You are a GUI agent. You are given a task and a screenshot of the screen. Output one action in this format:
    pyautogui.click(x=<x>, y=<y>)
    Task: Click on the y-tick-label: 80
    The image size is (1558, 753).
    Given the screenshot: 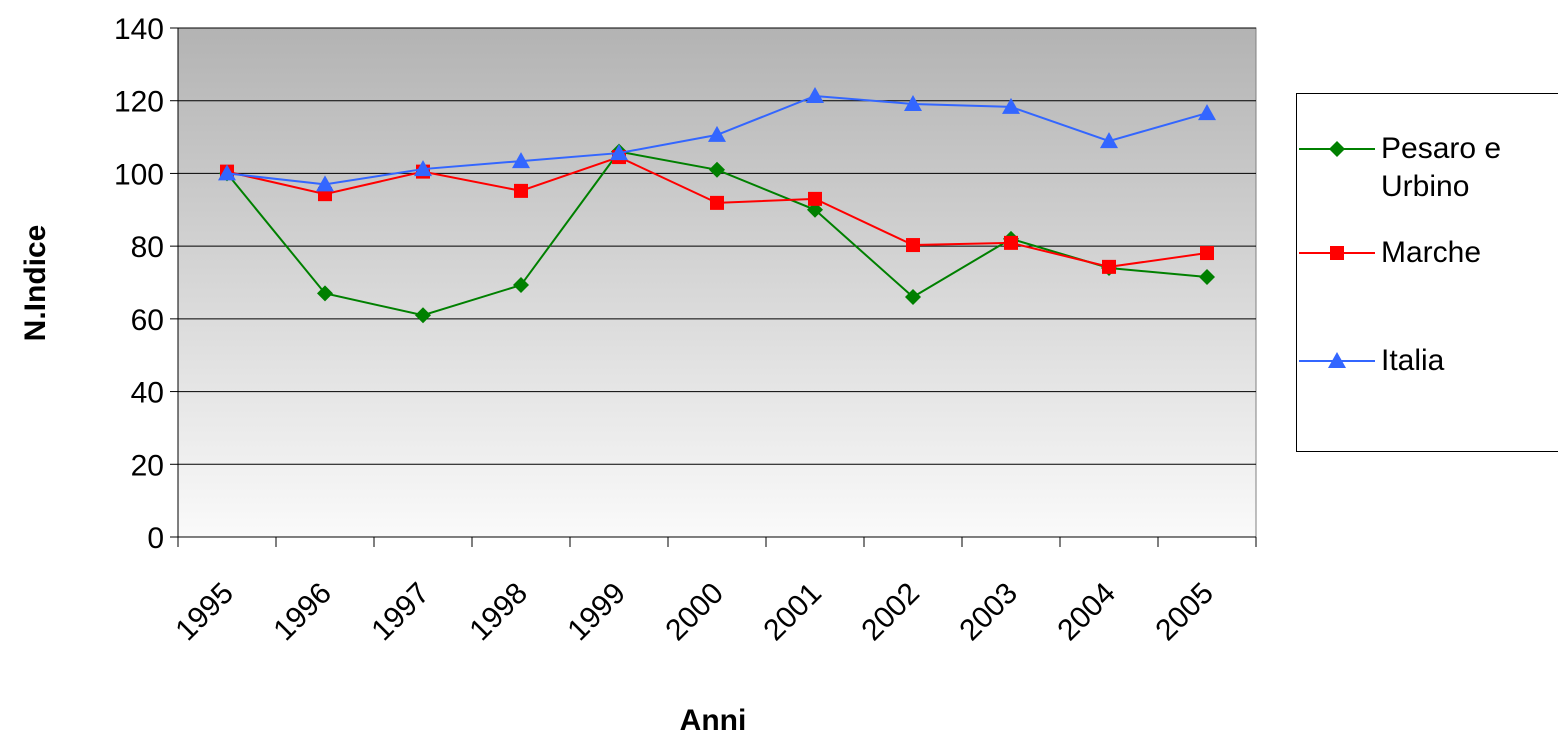 What is the action you would take?
    pyautogui.click(x=147, y=247)
    